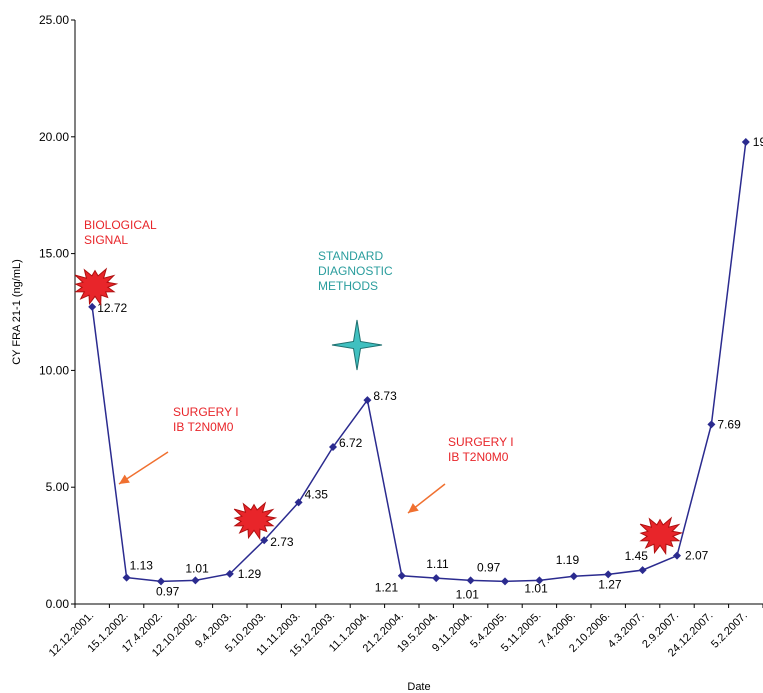  What do you see at coordinates (626, 630) in the screenshot?
I see `x-tick-label: 4.3.2007.` at bounding box center [626, 630].